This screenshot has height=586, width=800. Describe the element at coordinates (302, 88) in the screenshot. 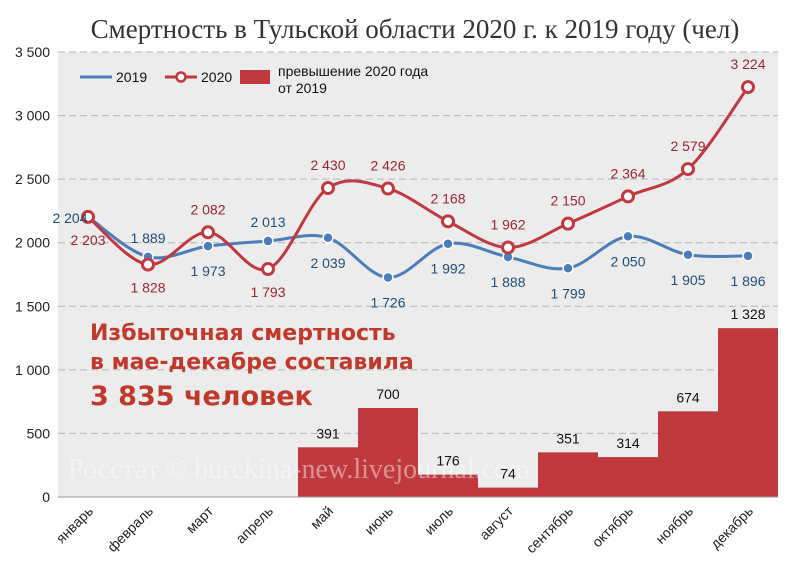

I see `legend-label-excess-line2: от 2019` at that location.